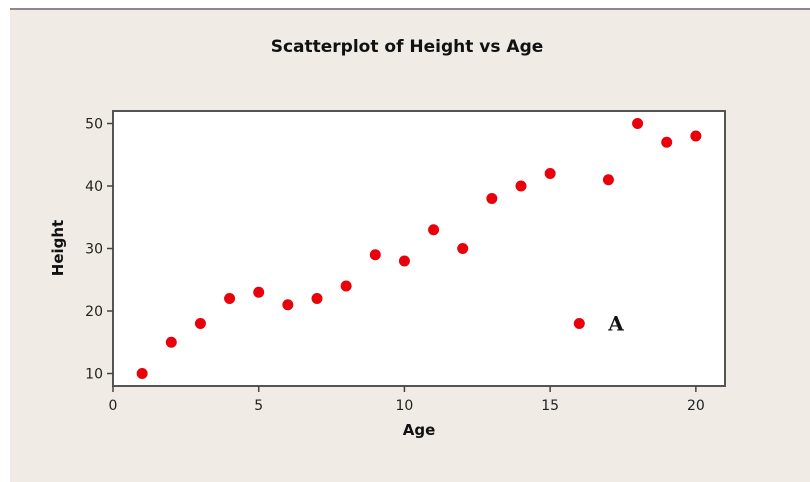  Describe the element at coordinates (405, 406) in the screenshot. I see `x-tick-label: 10` at that location.